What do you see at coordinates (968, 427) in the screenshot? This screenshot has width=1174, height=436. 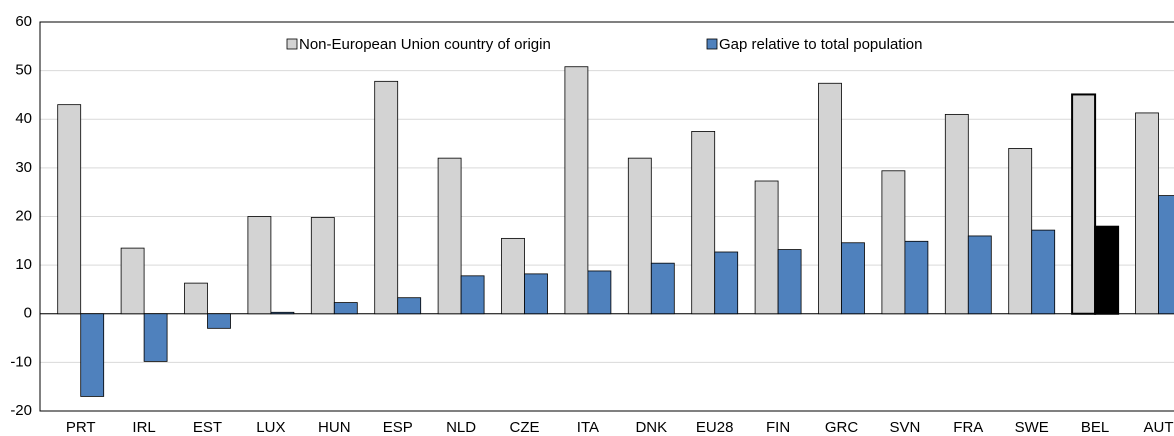 I see `x-tick-label: FRA` at bounding box center [968, 427].